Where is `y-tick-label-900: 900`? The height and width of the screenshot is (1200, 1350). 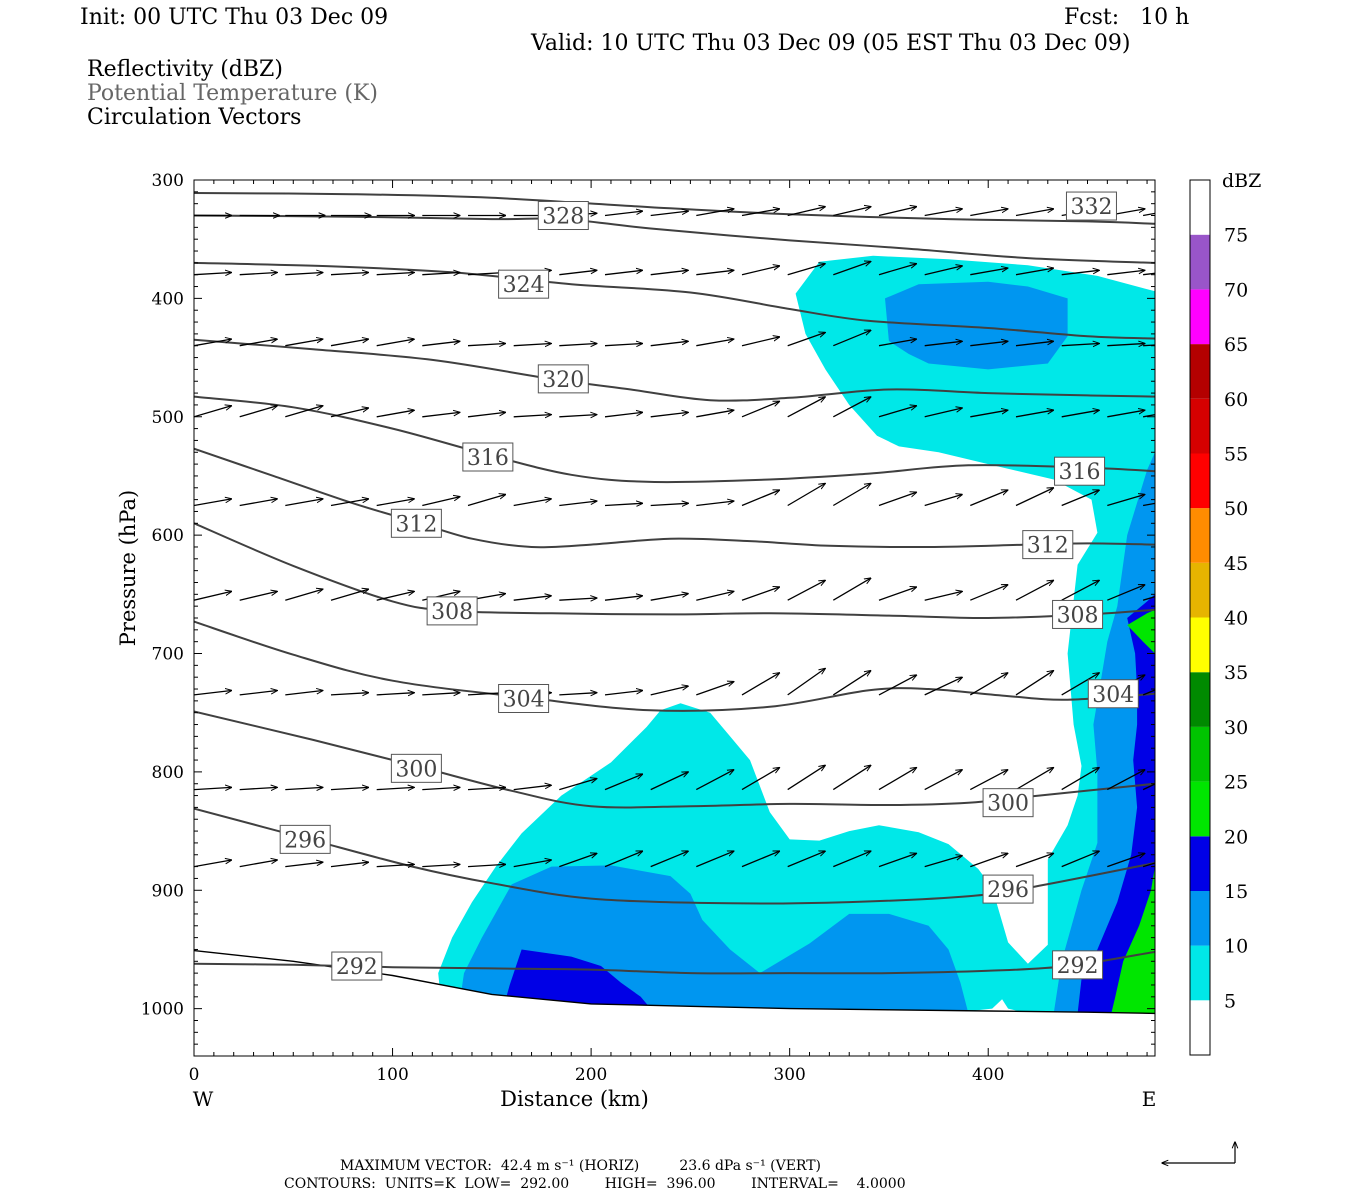
y-tick-label-900: 900 is located at coordinates (168, 891).